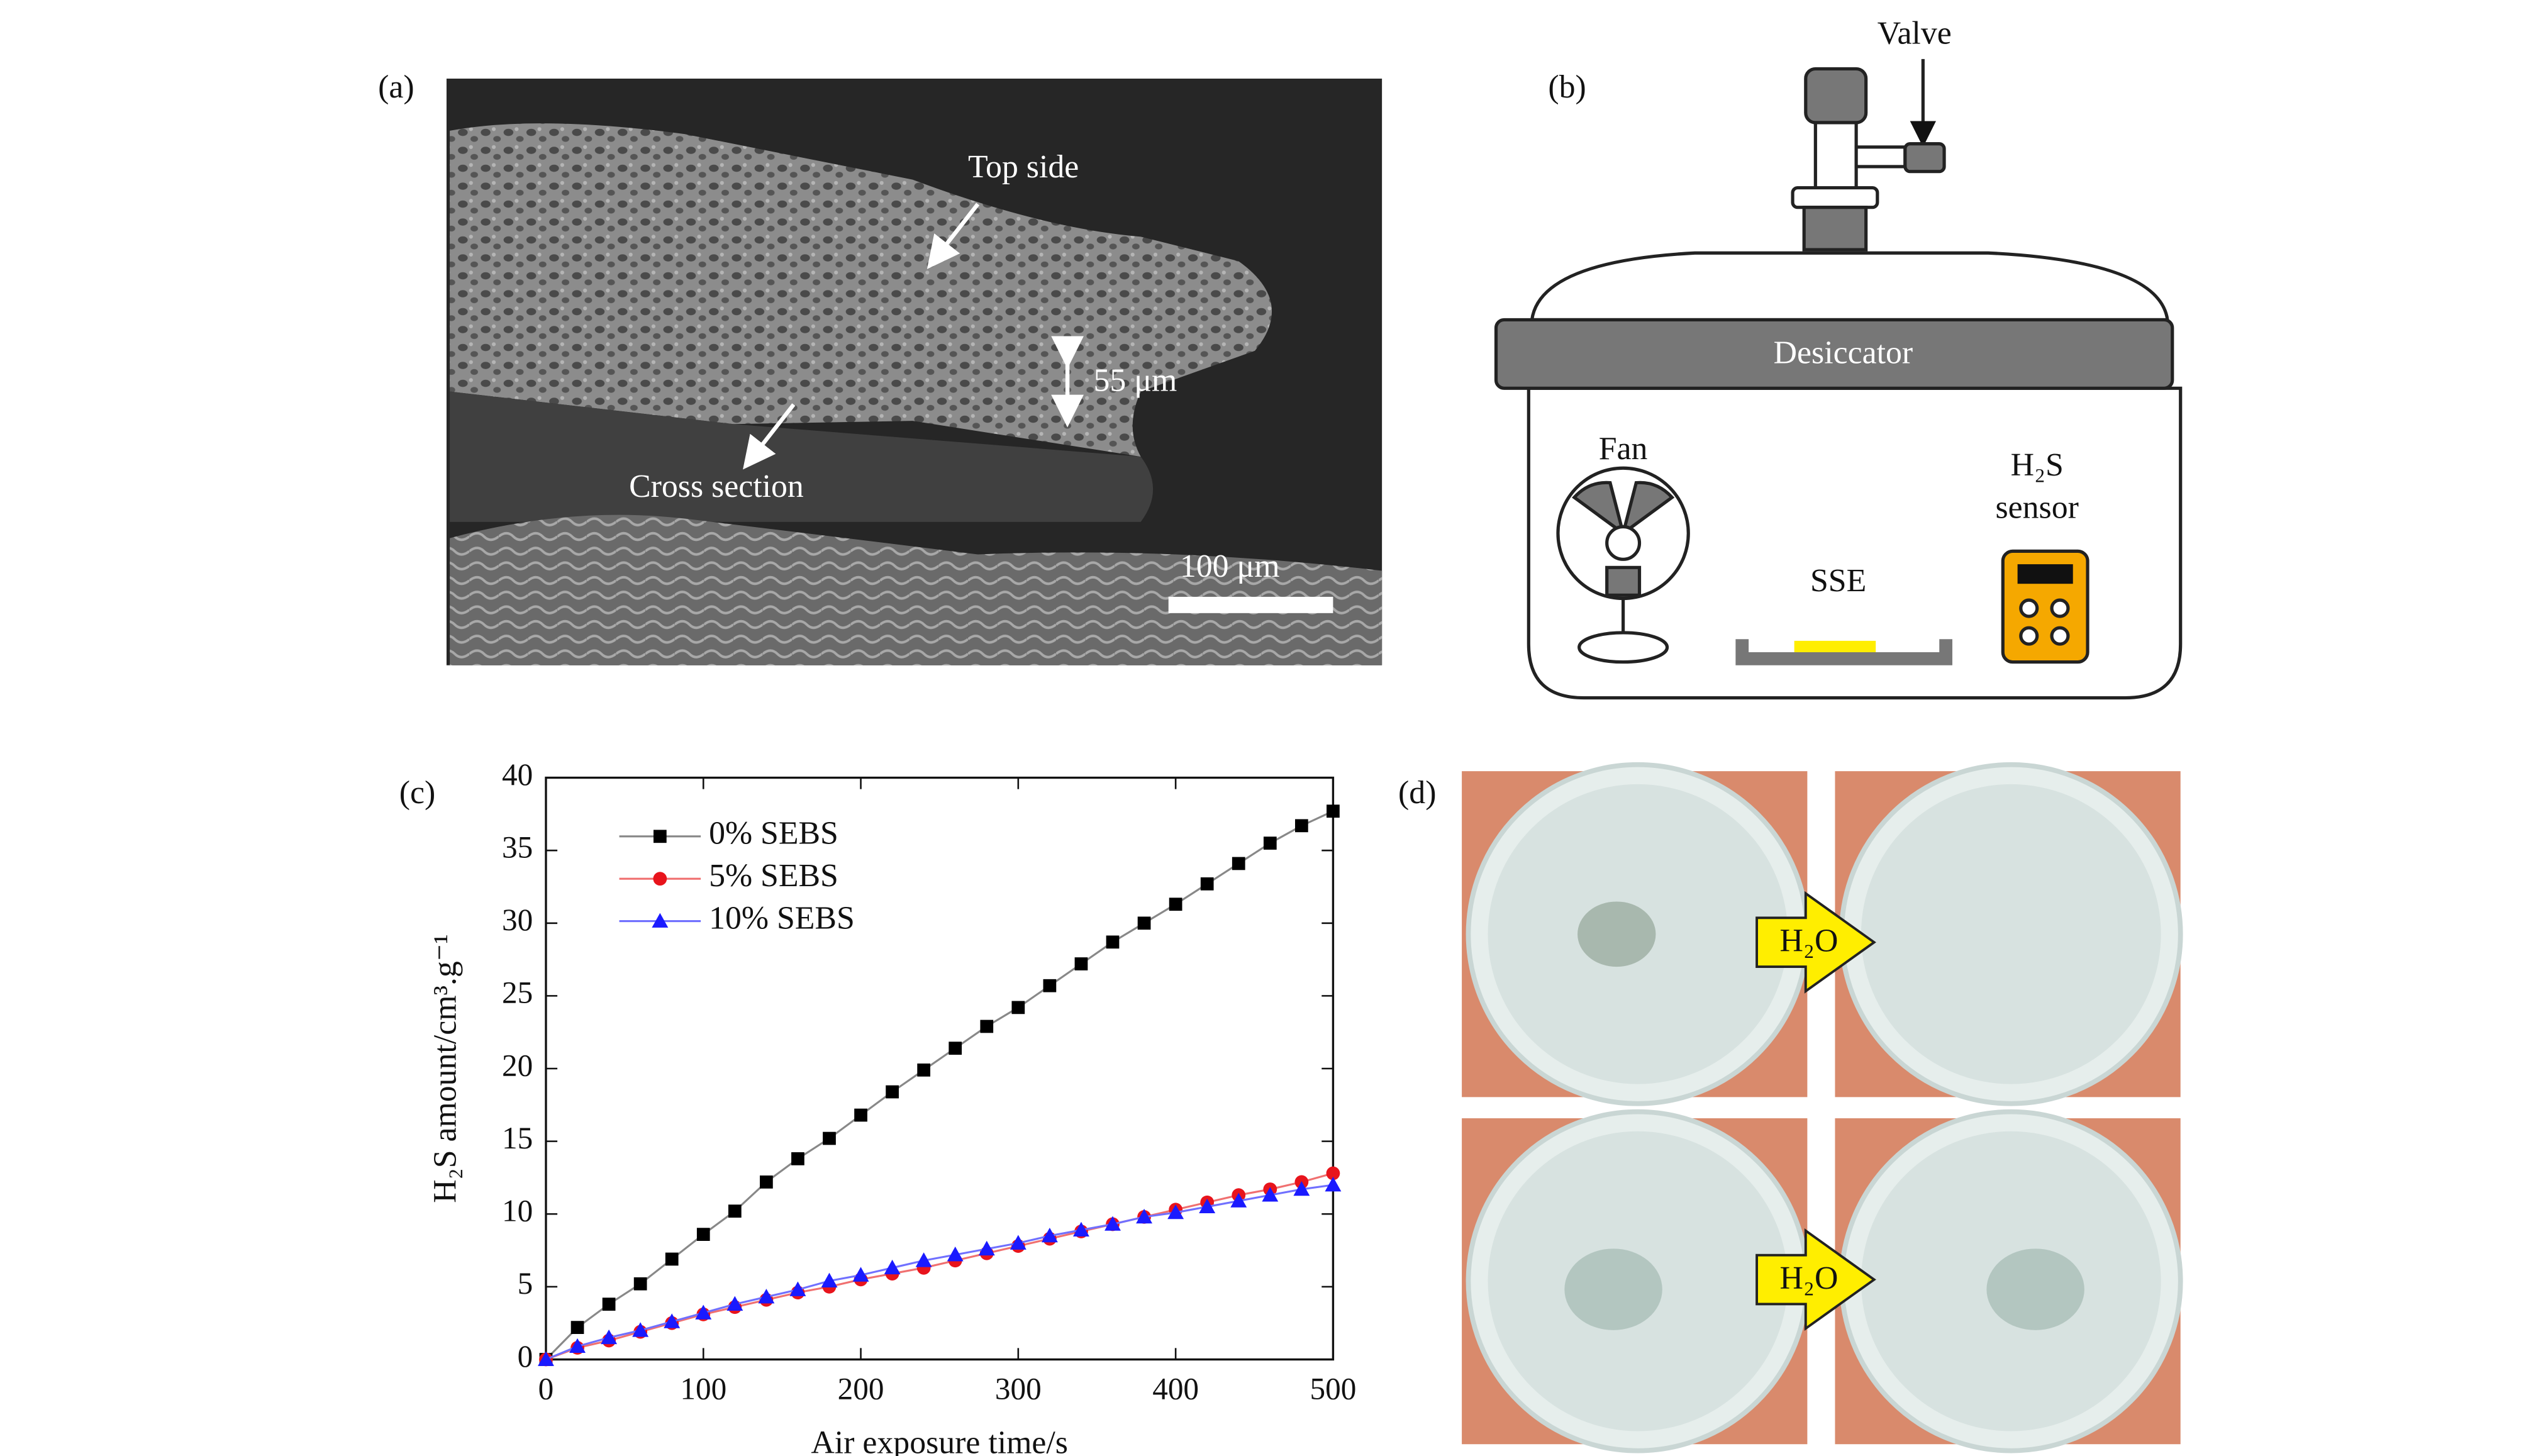 This screenshot has height=1456, width=2526. What do you see at coordinates (773, 834) in the screenshot?
I see `legend-label: 0% SEBS` at bounding box center [773, 834].